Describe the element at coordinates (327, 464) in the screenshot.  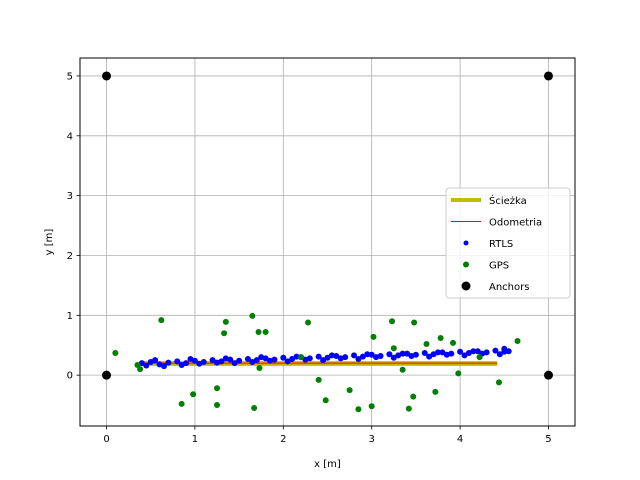
I see `x-axis-label: x [m]` at that location.